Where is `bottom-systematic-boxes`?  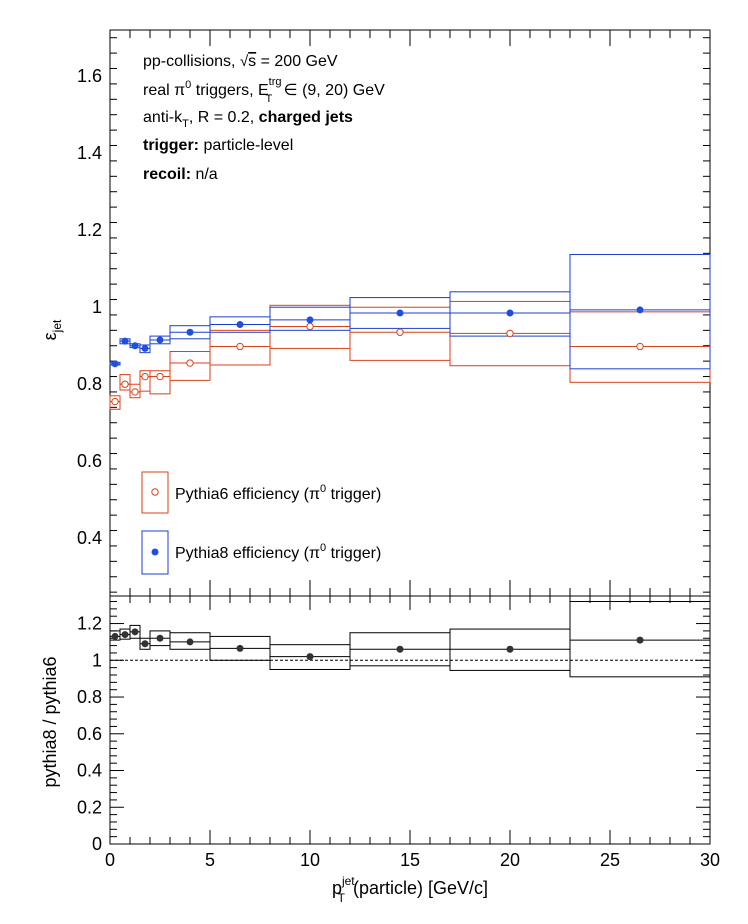 bottom-systematic-boxes is located at coordinates (410, 639).